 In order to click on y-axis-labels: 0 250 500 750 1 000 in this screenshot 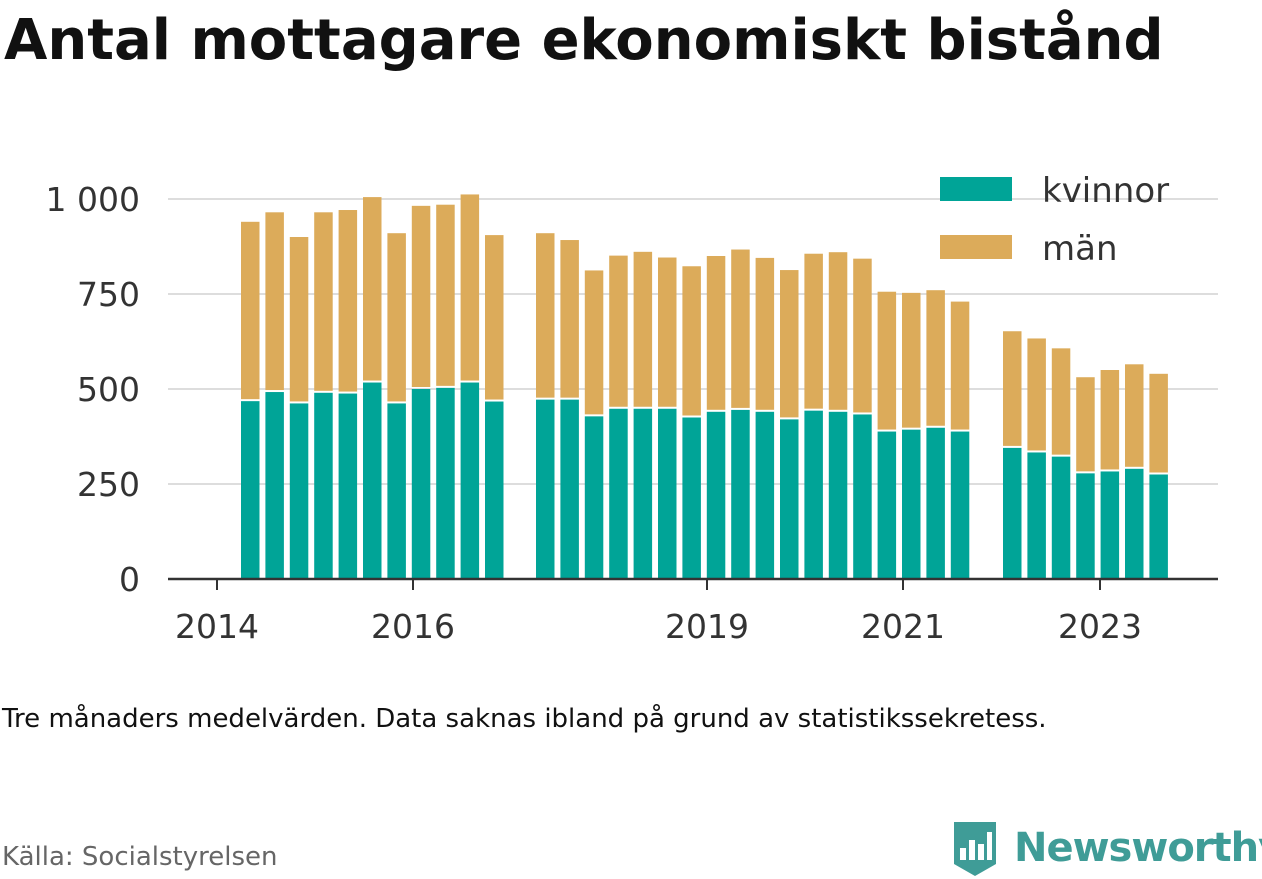, I will do `click(93, 389)`.